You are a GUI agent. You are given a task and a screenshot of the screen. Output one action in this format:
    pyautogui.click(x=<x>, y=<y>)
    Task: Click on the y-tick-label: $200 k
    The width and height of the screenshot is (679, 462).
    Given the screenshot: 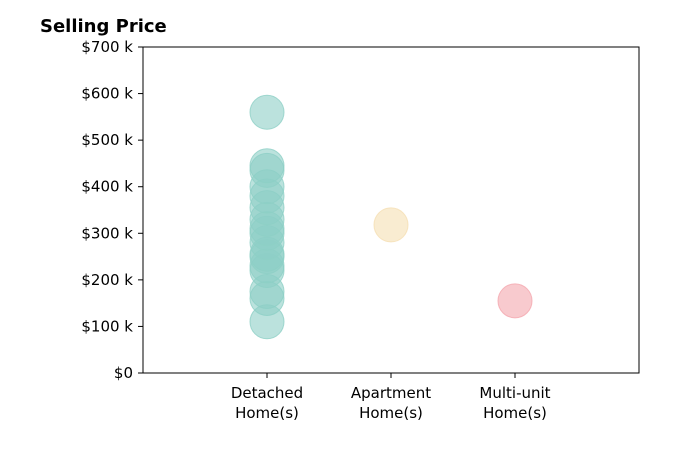 What is the action you would take?
    pyautogui.click(x=107, y=280)
    